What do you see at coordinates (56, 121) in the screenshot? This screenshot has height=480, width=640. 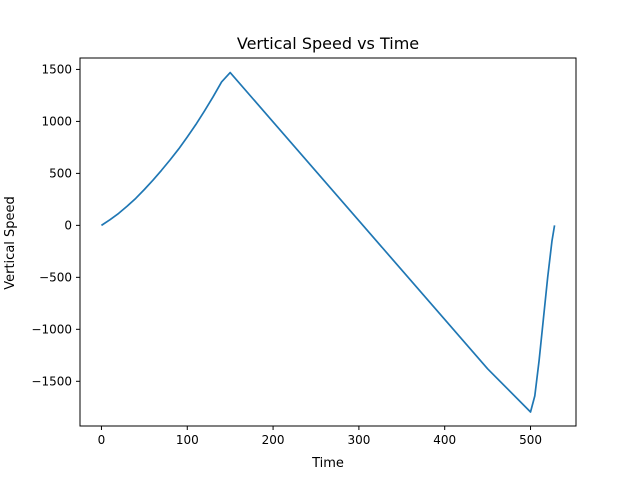 I see `y-tick-label: 1000` at bounding box center [56, 121].